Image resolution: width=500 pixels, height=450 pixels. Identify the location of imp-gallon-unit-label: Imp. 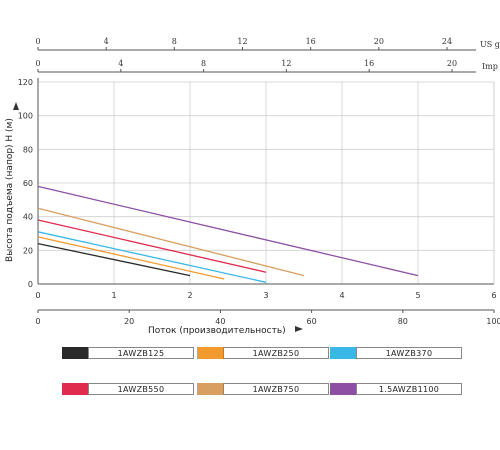
(490, 66).